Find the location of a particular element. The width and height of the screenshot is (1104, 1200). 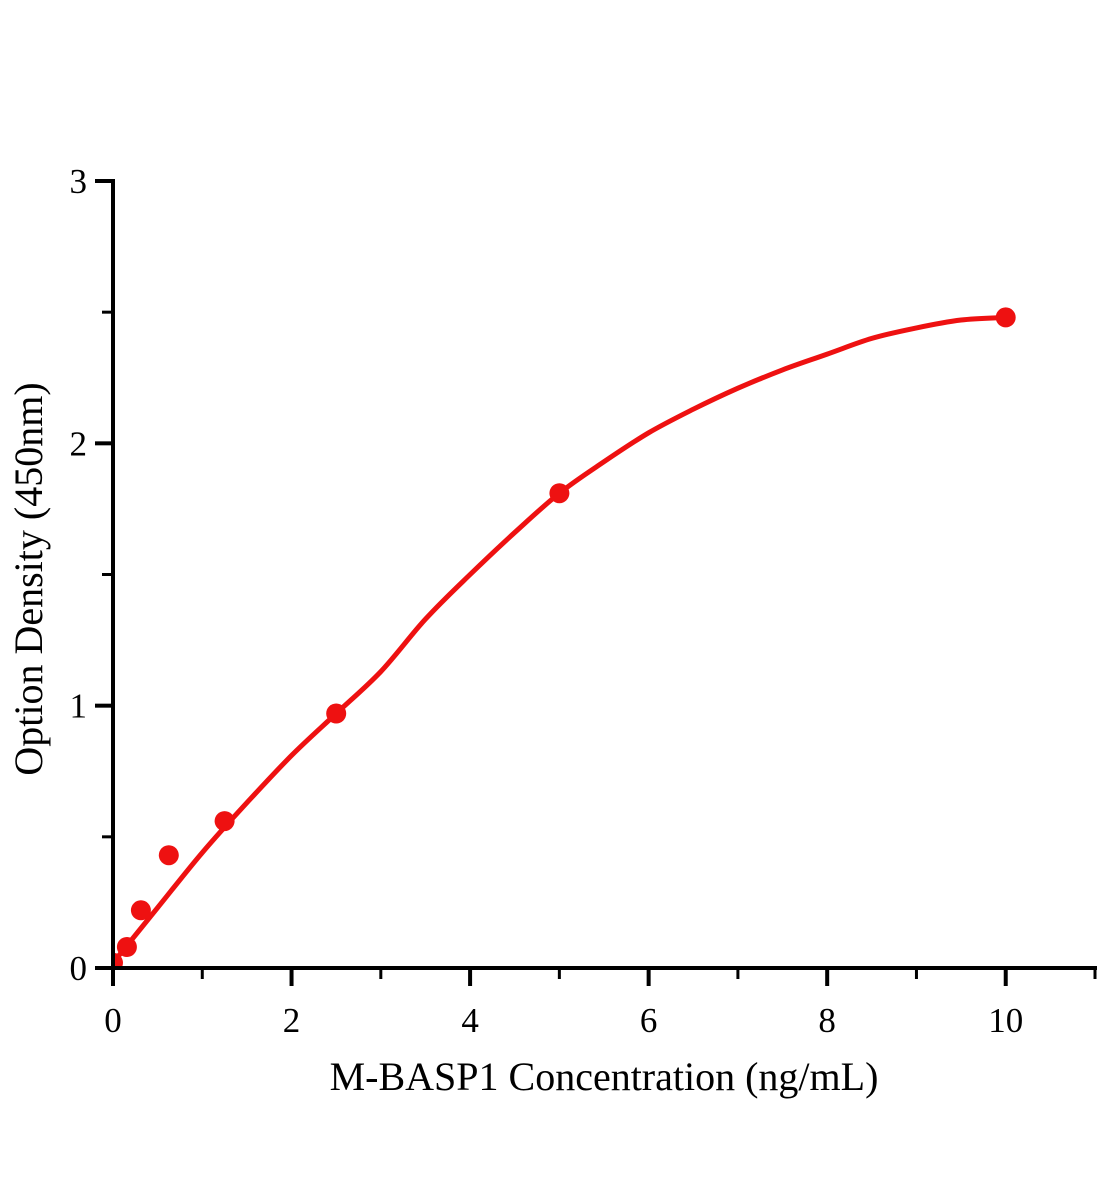

x-tick-label: 4 is located at coordinates (470, 1020).